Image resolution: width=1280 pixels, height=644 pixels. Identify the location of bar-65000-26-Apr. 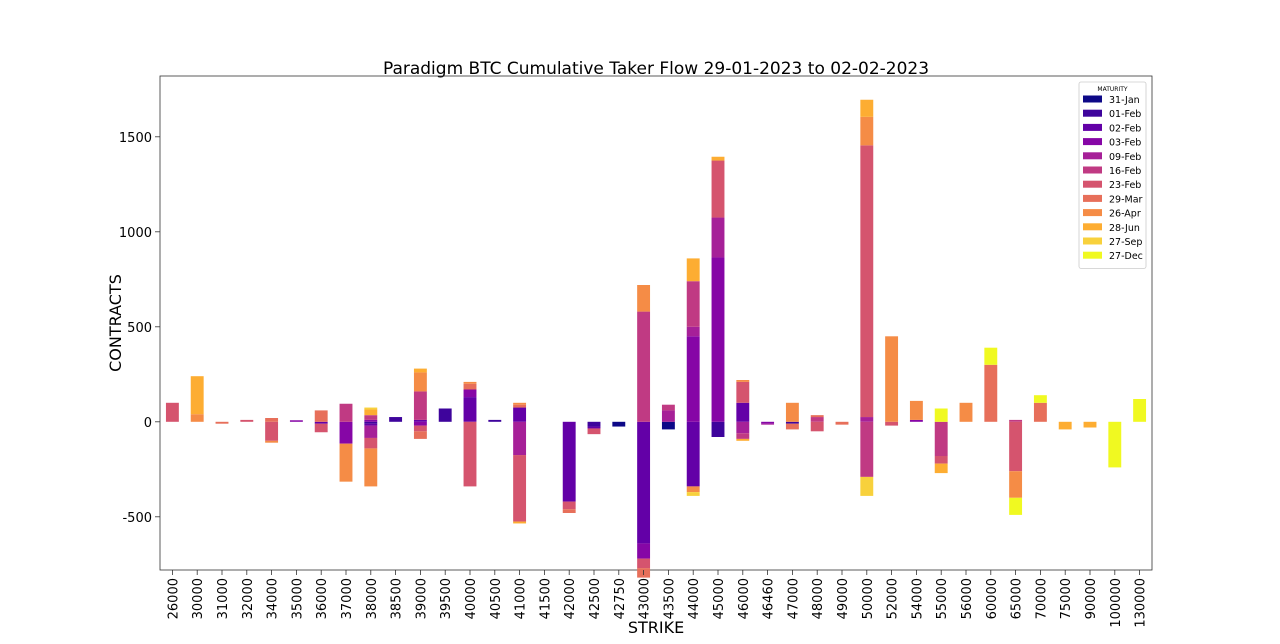
(1016, 484).